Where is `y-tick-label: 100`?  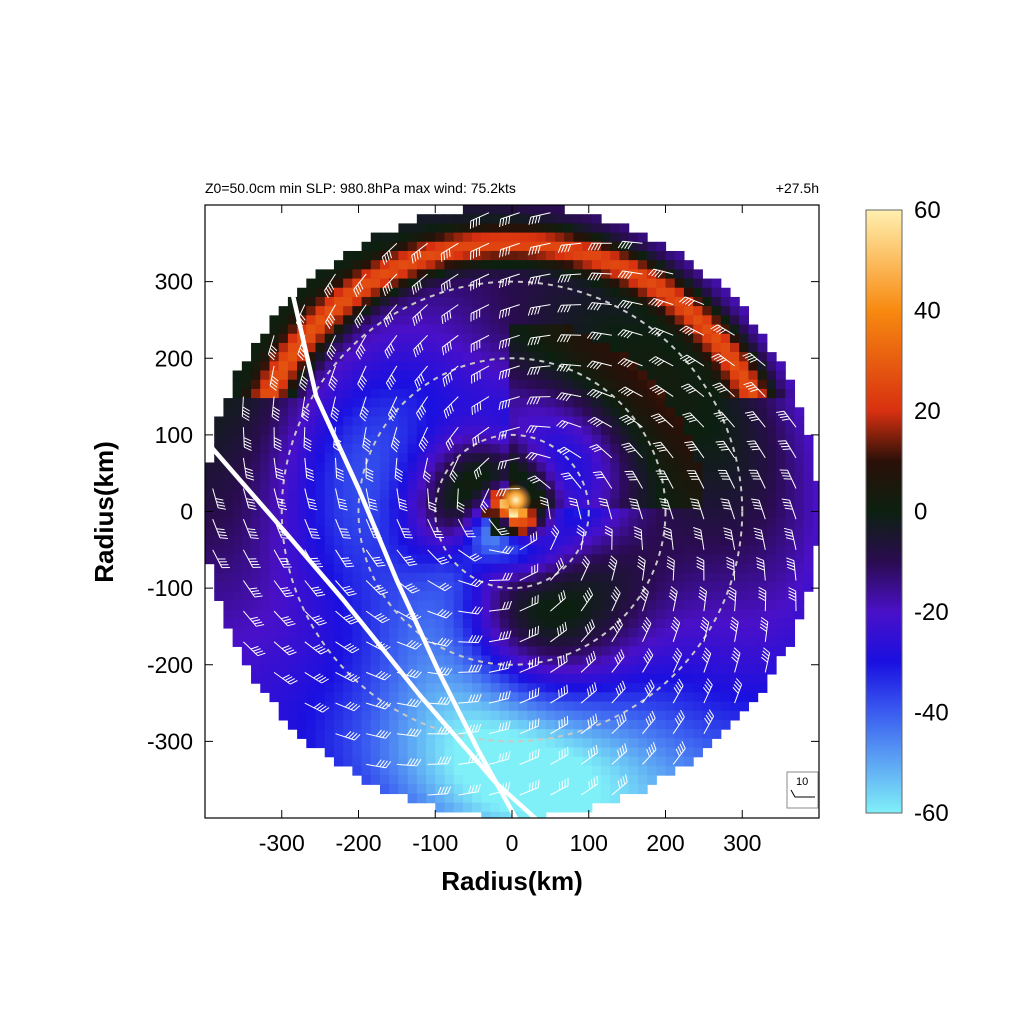
y-tick-label: 100 is located at coordinates (174, 435).